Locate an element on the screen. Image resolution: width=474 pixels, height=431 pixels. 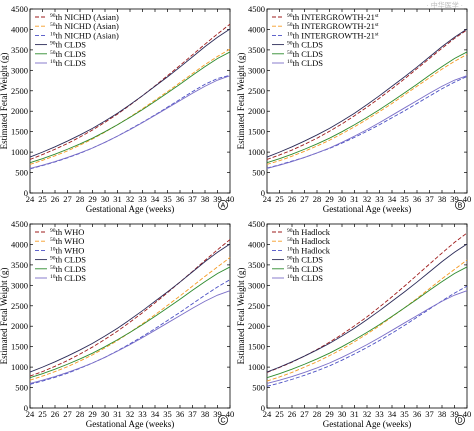
series-line-50-hadlock is located at coordinates (367, 320).